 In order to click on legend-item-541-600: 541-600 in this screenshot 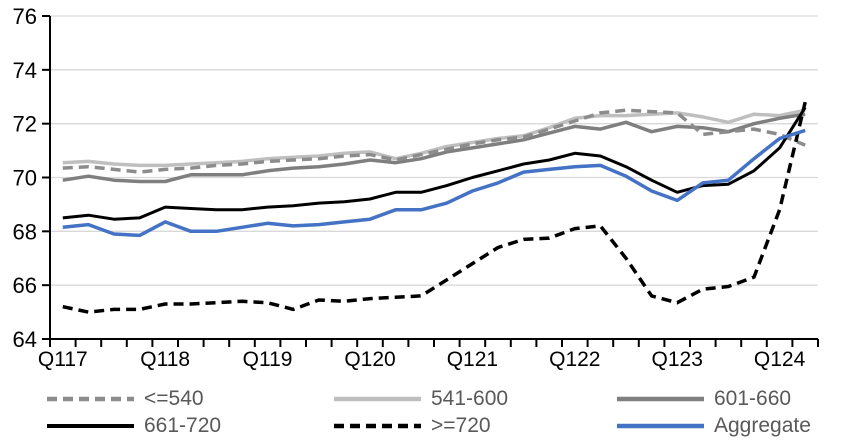, I will do `click(420, 399)`.